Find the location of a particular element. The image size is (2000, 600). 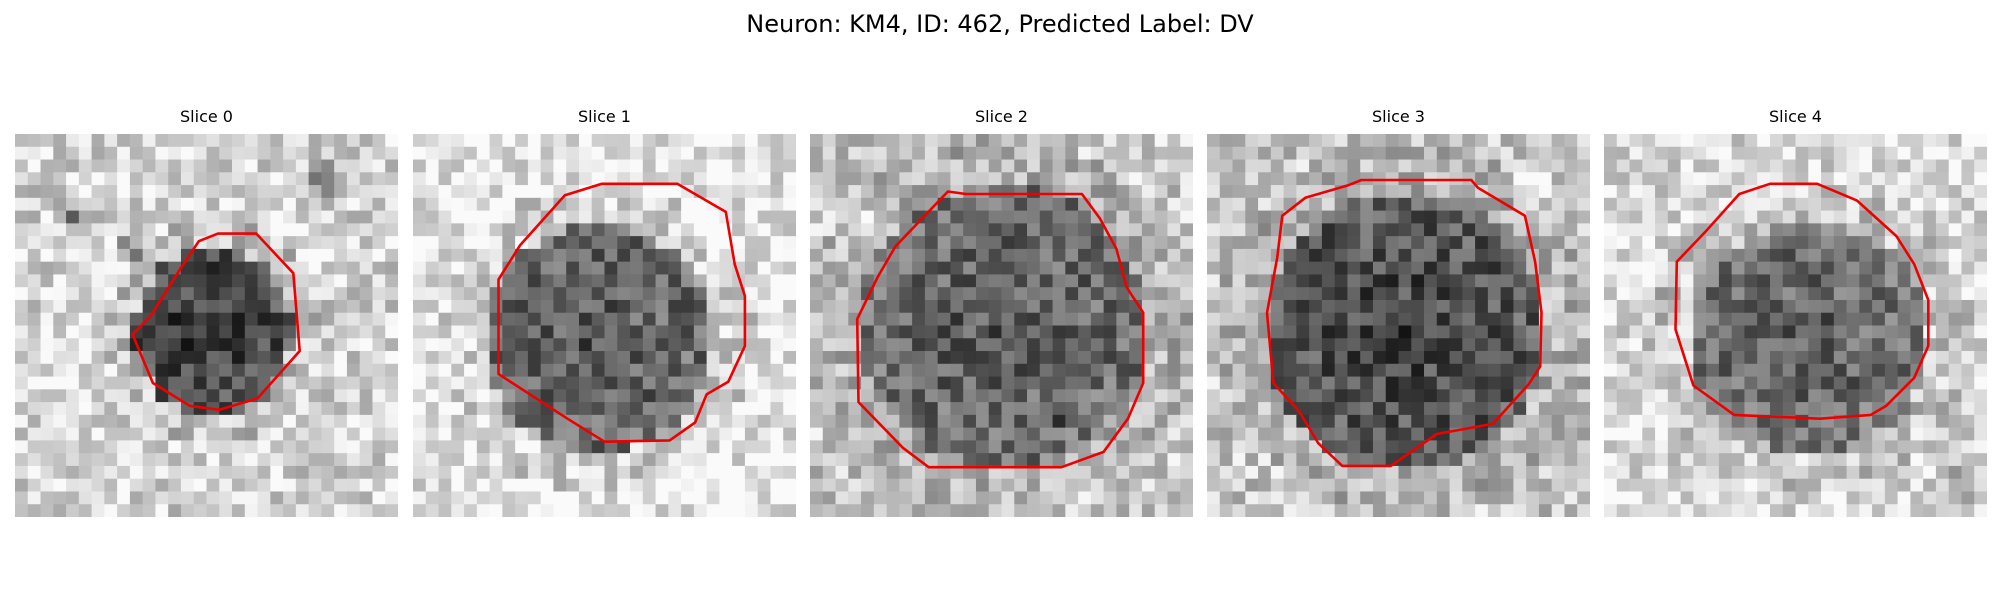

slice-title-0: Slice 0 is located at coordinates (206, 116).